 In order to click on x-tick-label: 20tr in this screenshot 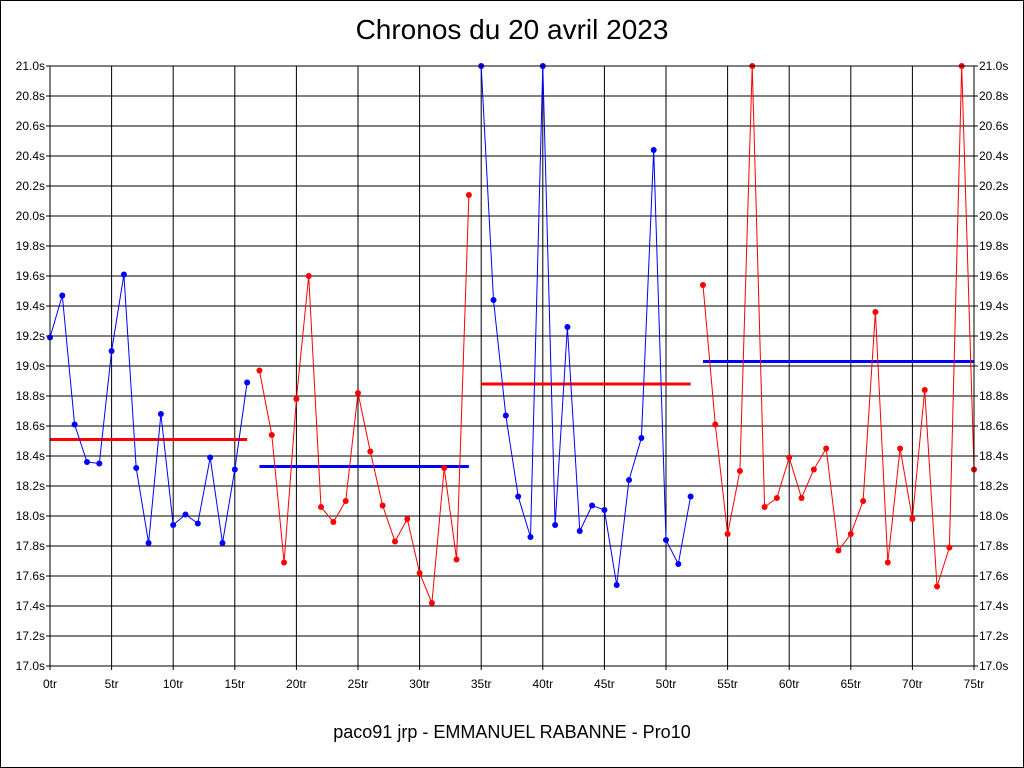, I will do `click(296, 684)`.